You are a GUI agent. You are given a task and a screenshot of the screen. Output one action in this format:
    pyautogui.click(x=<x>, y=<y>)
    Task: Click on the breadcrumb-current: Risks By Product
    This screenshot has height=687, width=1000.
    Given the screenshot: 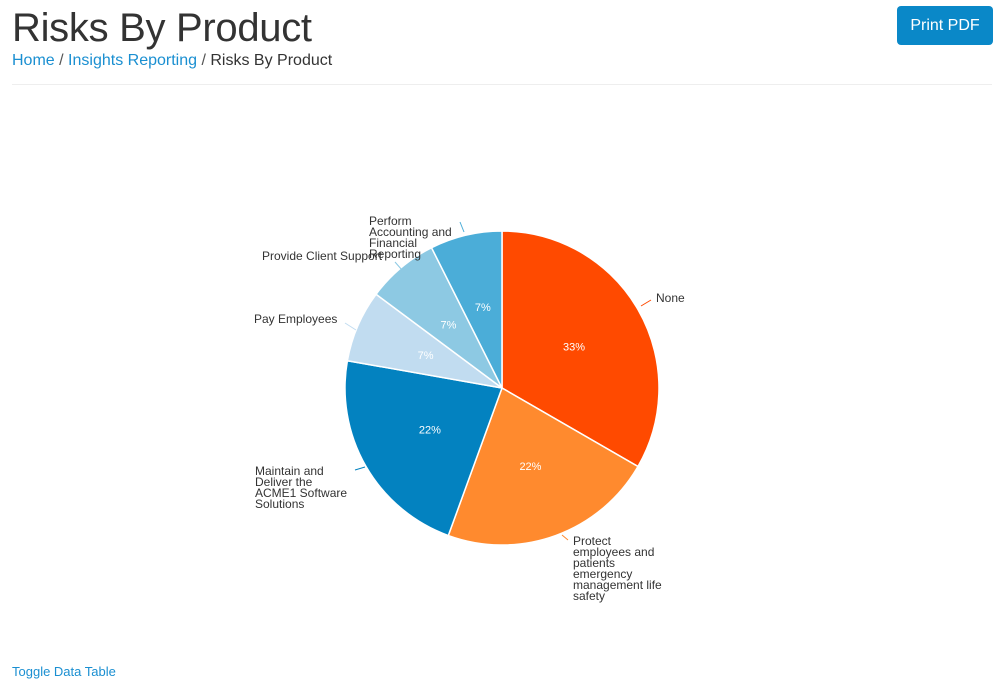 What is the action you would take?
    pyautogui.click(x=271, y=60)
    